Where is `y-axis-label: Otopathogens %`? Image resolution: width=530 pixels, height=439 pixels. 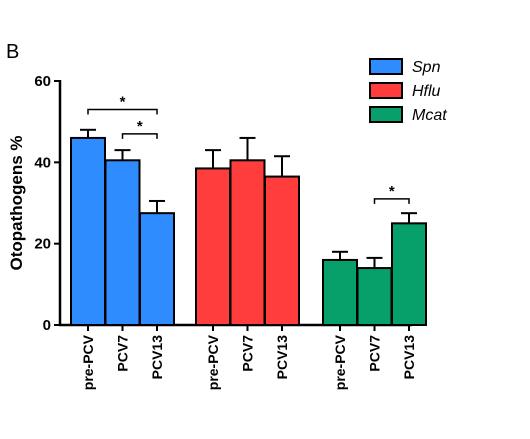 y-axis-label: Otopathogens % is located at coordinates (16, 202).